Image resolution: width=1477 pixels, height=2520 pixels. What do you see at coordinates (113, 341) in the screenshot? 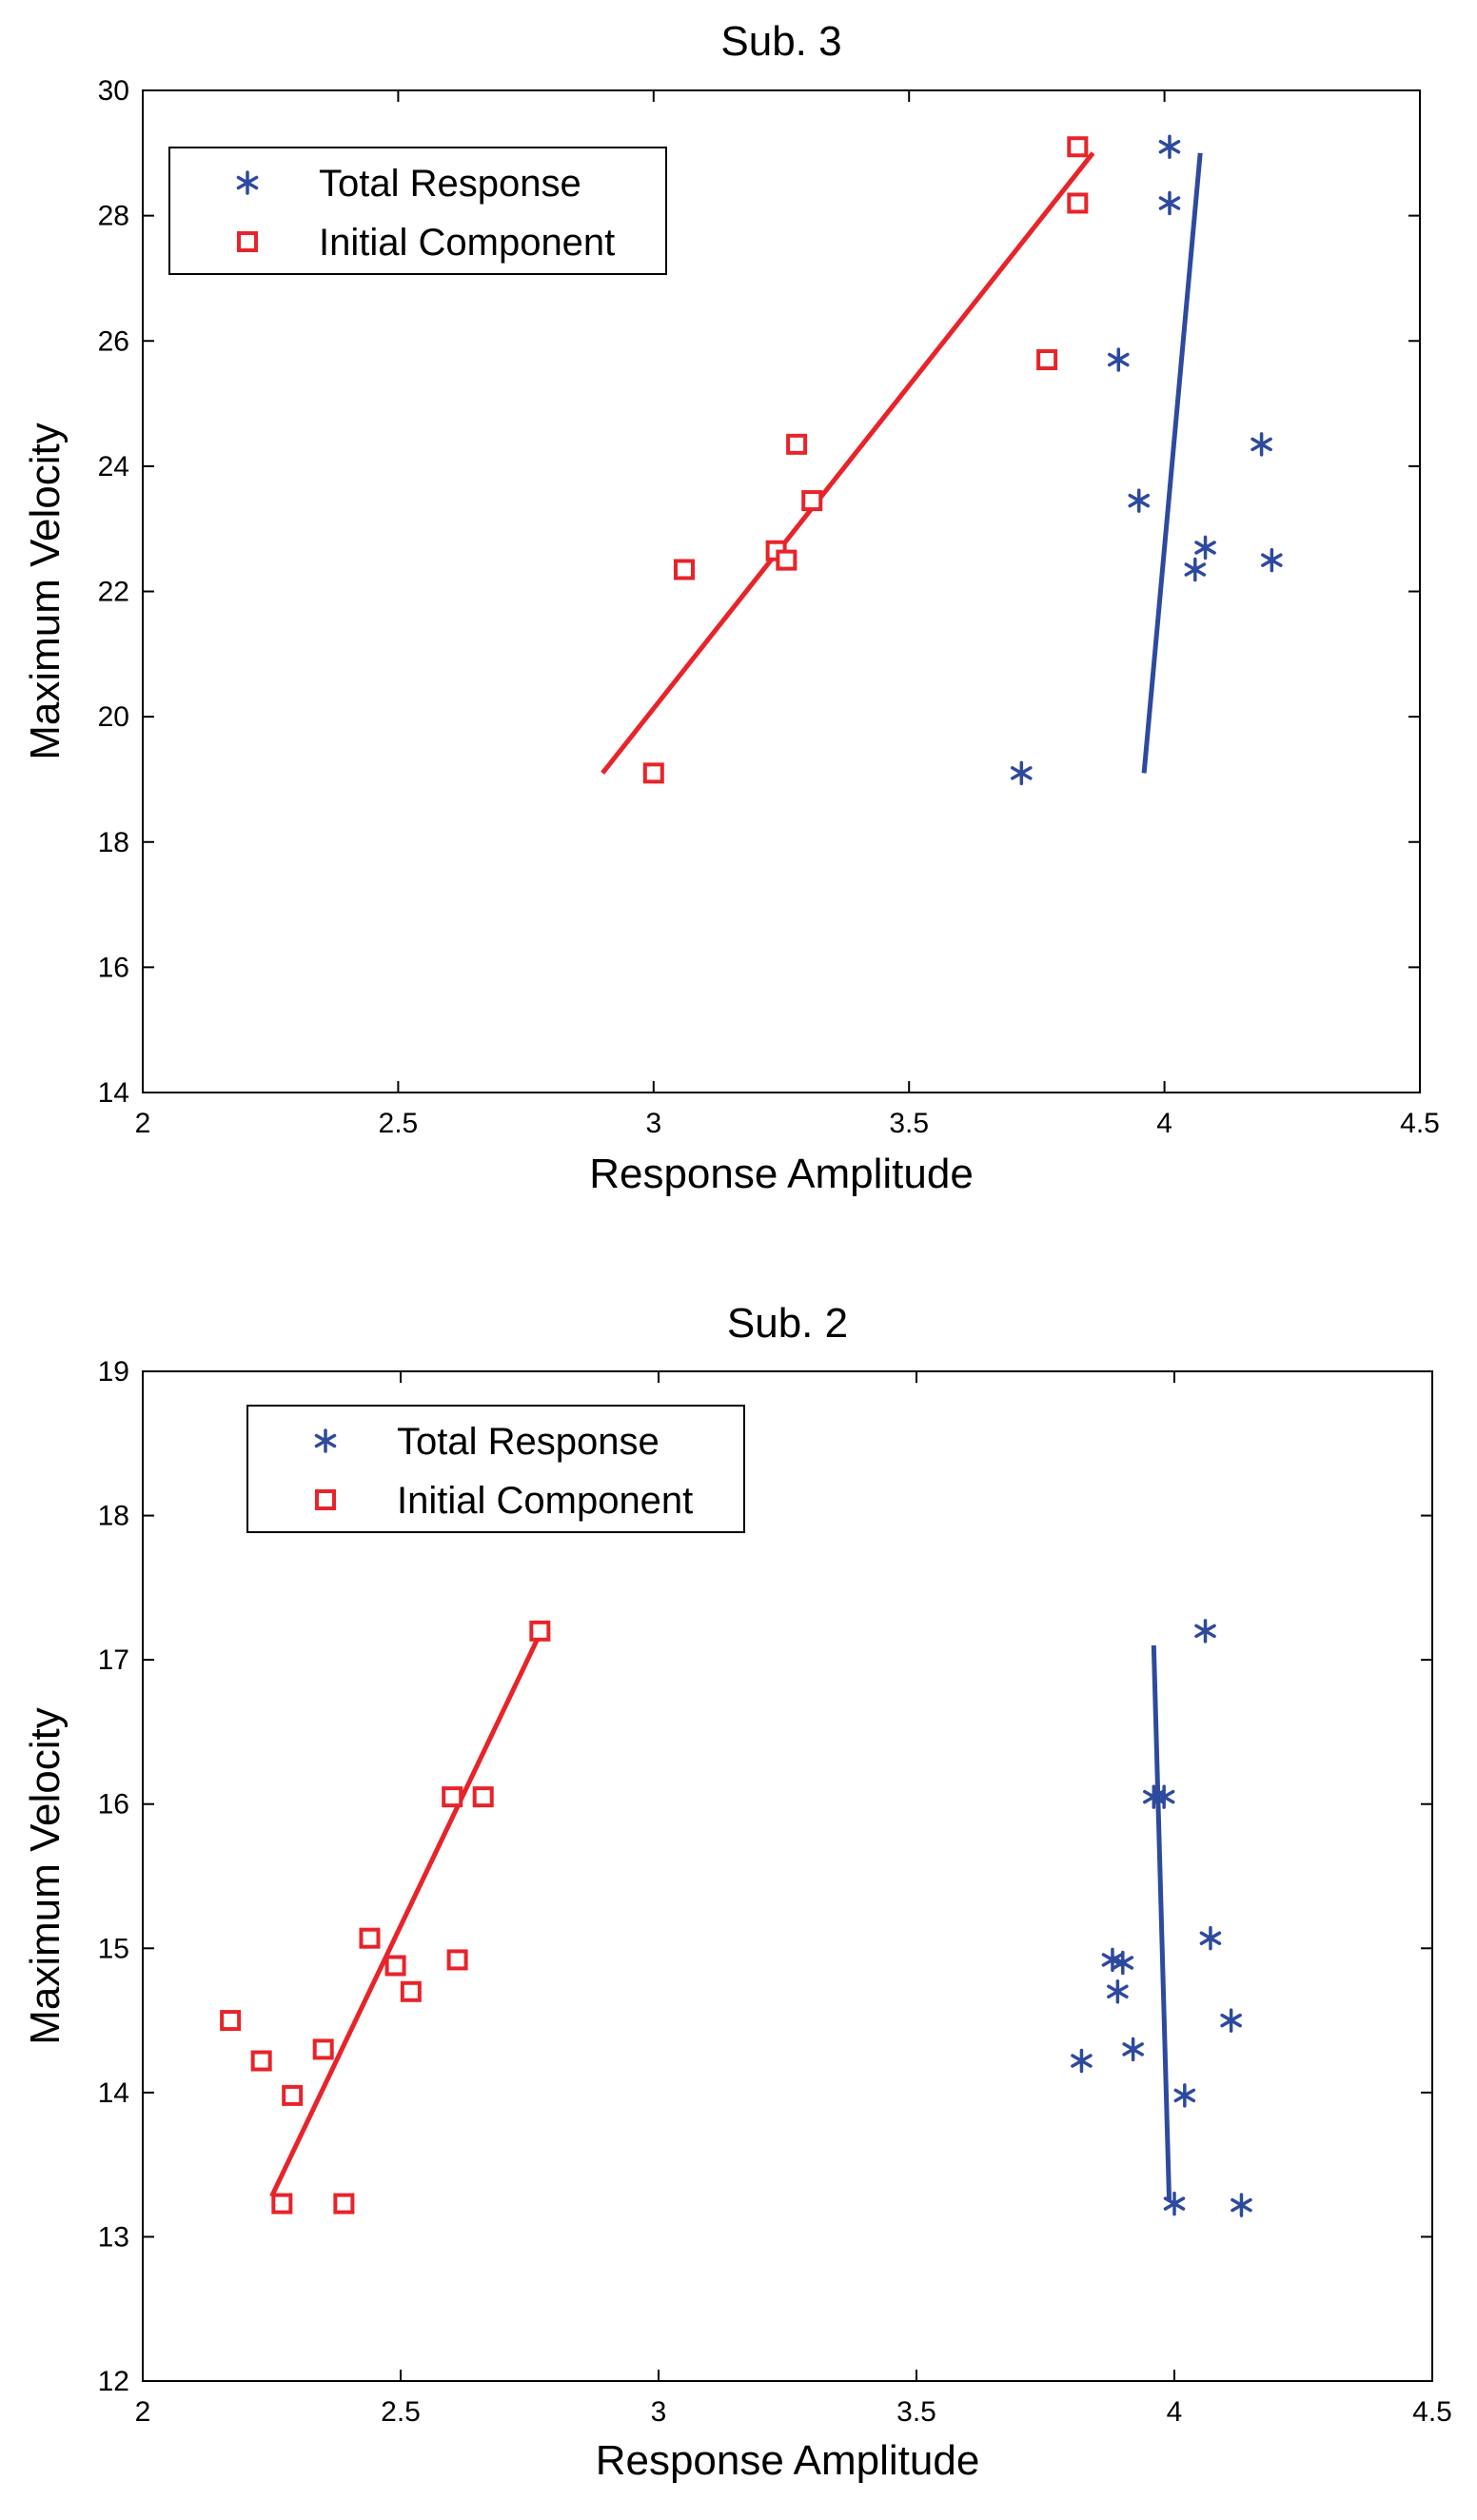
I see `y-tick-label: 26` at bounding box center [113, 341].